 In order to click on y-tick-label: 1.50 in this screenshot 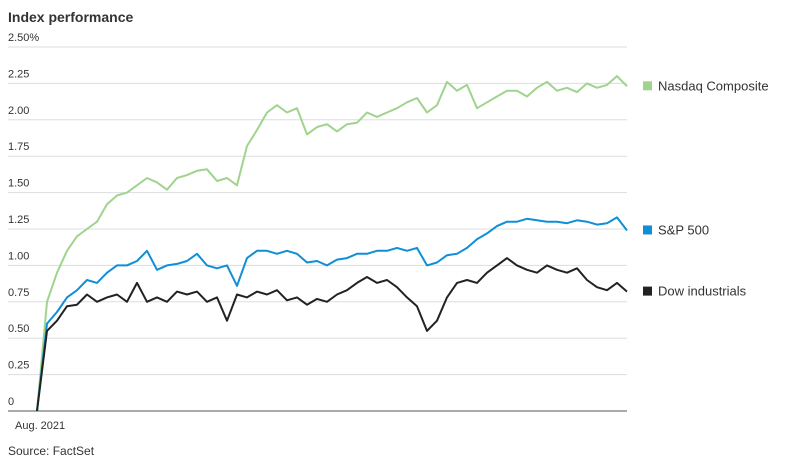, I will do `click(18, 184)`.